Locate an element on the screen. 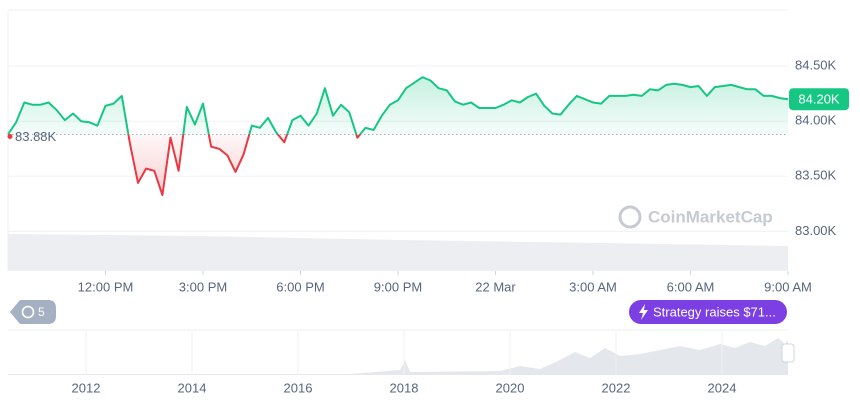 Image resolution: width=860 pixels, height=401 pixels. navigator-label: 2020 is located at coordinates (510, 387).